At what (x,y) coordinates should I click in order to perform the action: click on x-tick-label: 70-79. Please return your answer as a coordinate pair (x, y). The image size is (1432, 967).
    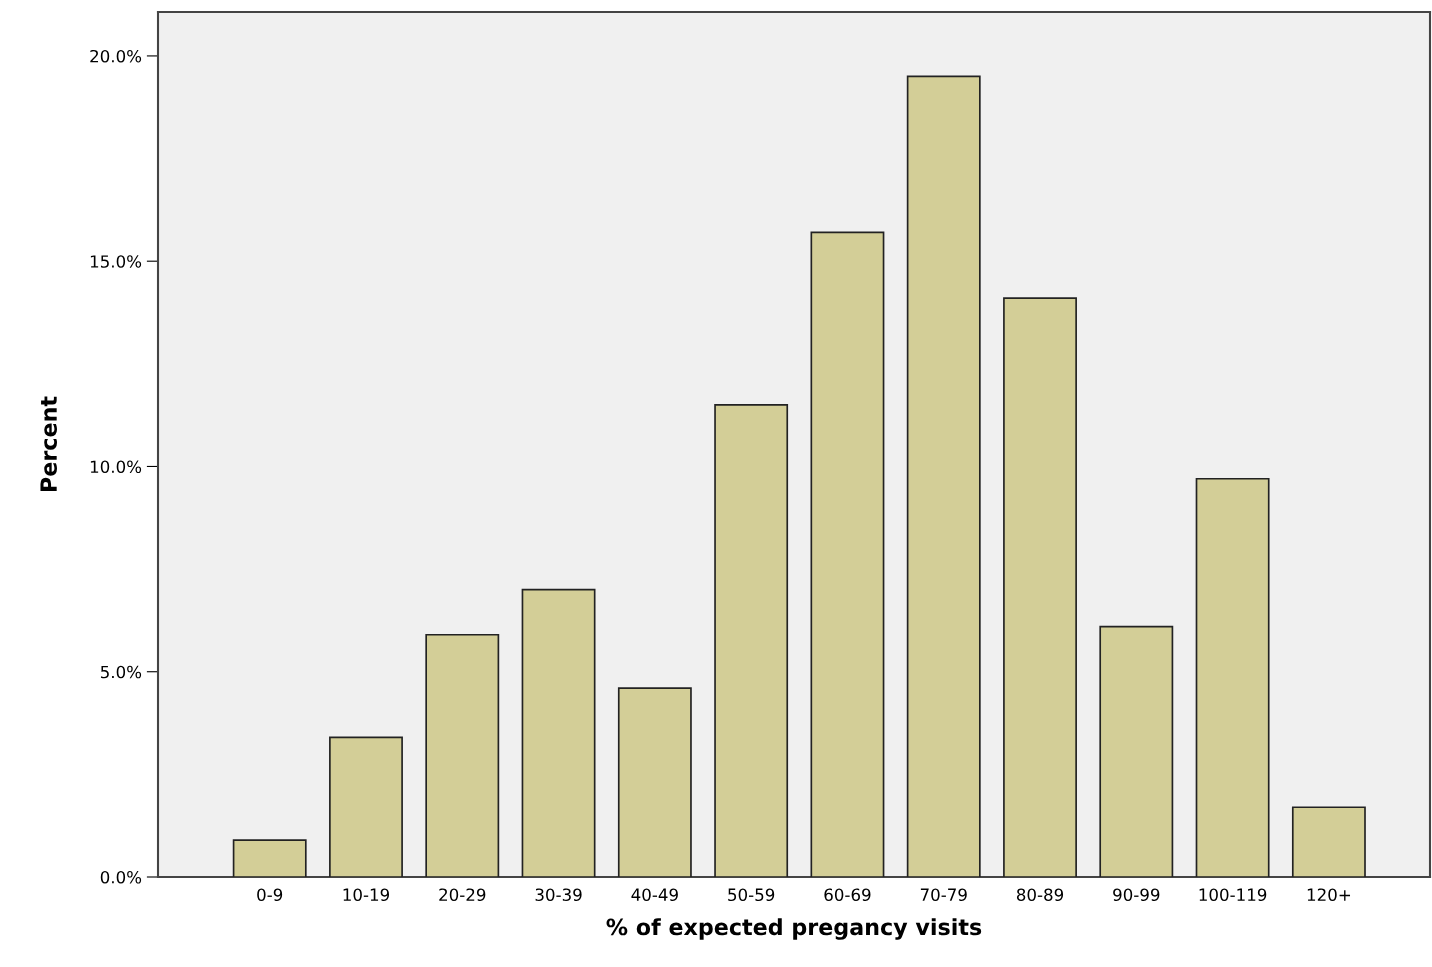
    Looking at the image, I should click on (943, 895).